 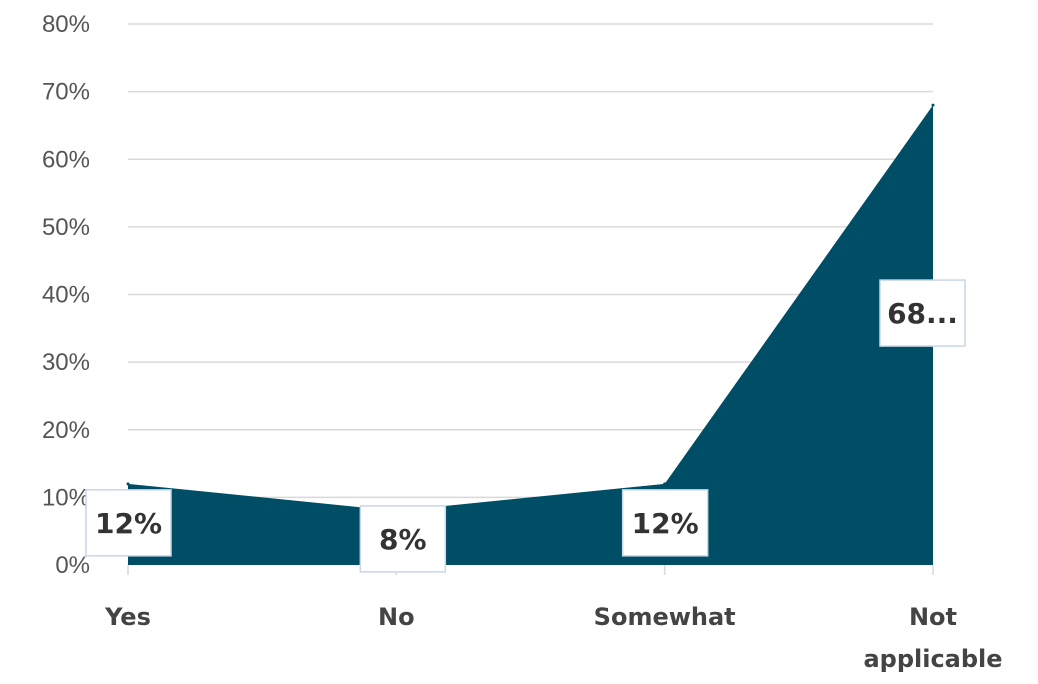 What do you see at coordinates (553, 619) in the screenshot?
I see `x-axis: Yes No Somewhat Not applicable` at bounding box center [553, 619].